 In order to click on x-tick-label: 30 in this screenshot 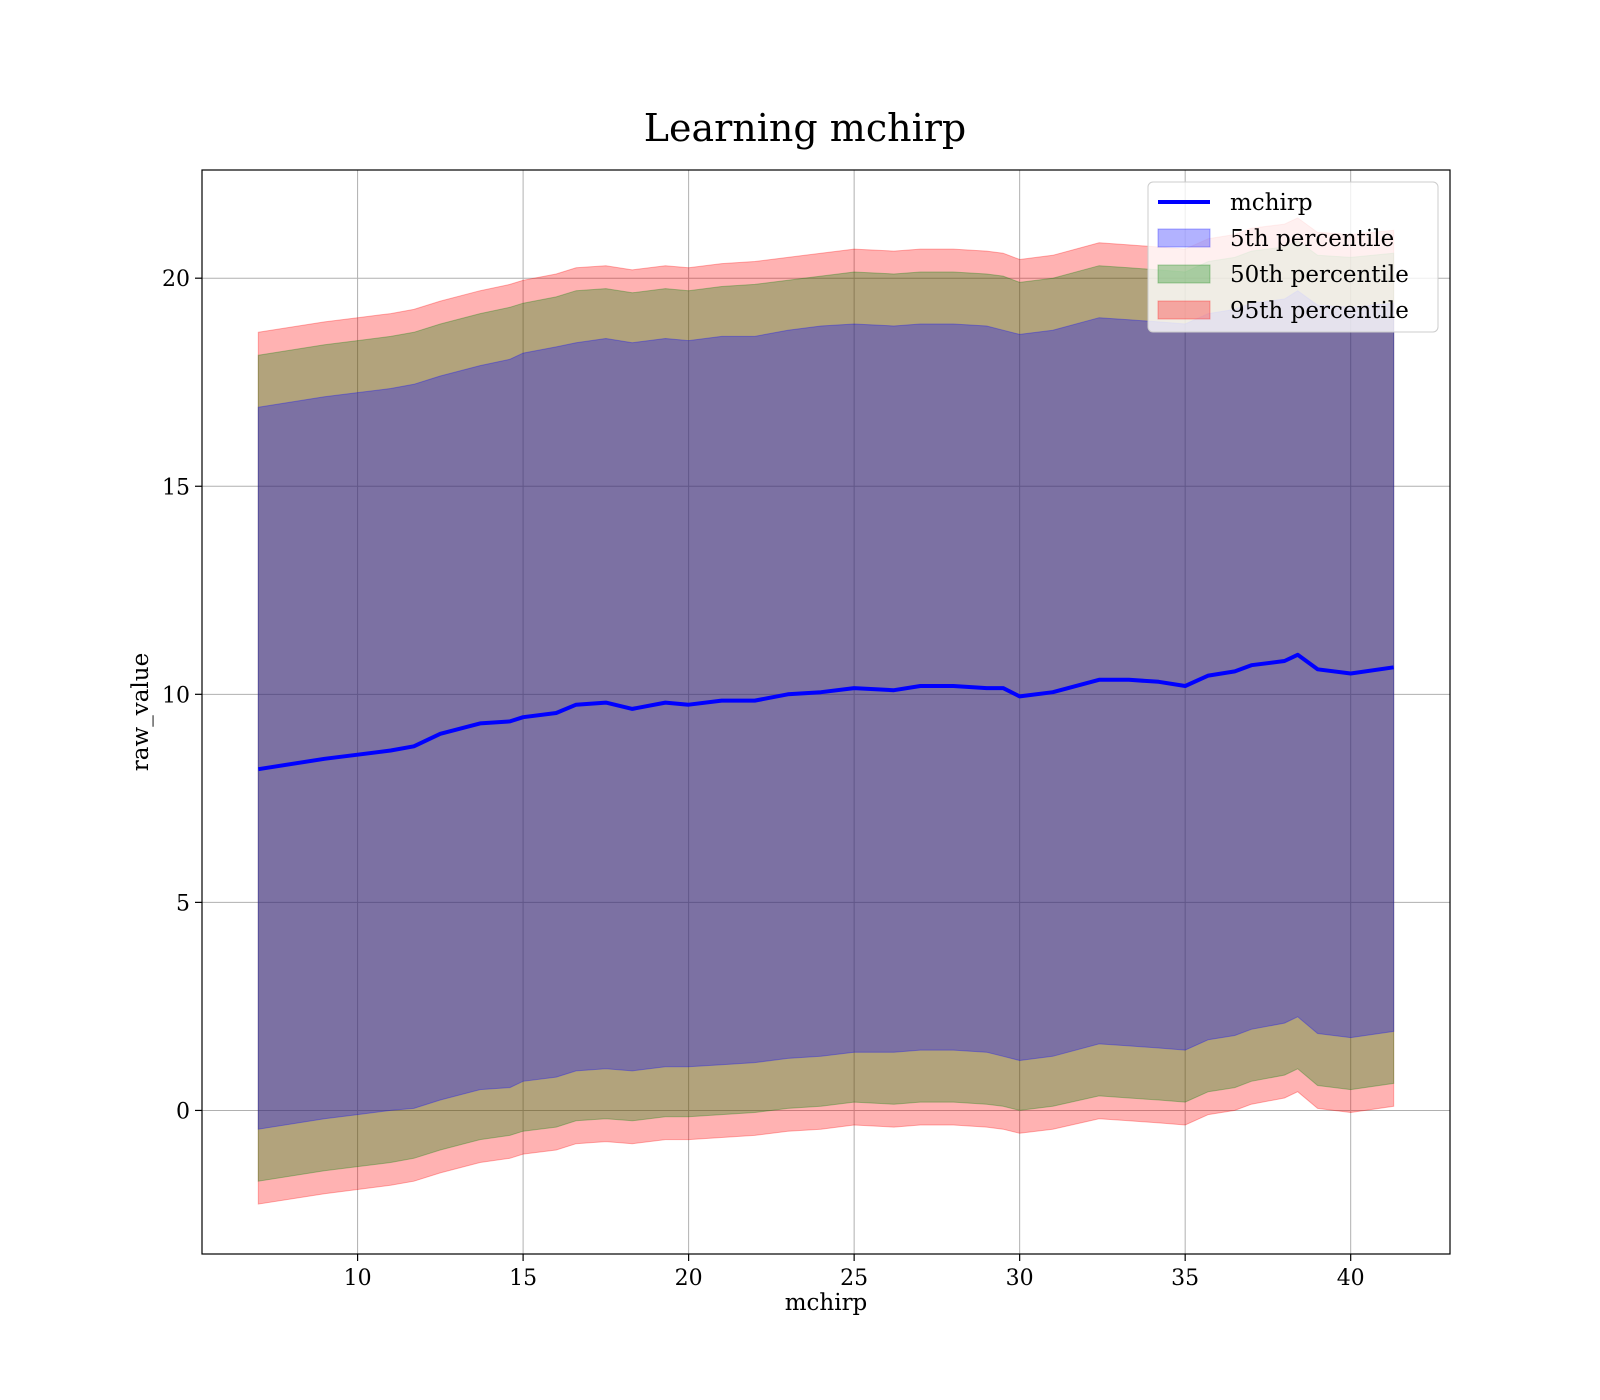, I will do `click(1020, 1278)`.